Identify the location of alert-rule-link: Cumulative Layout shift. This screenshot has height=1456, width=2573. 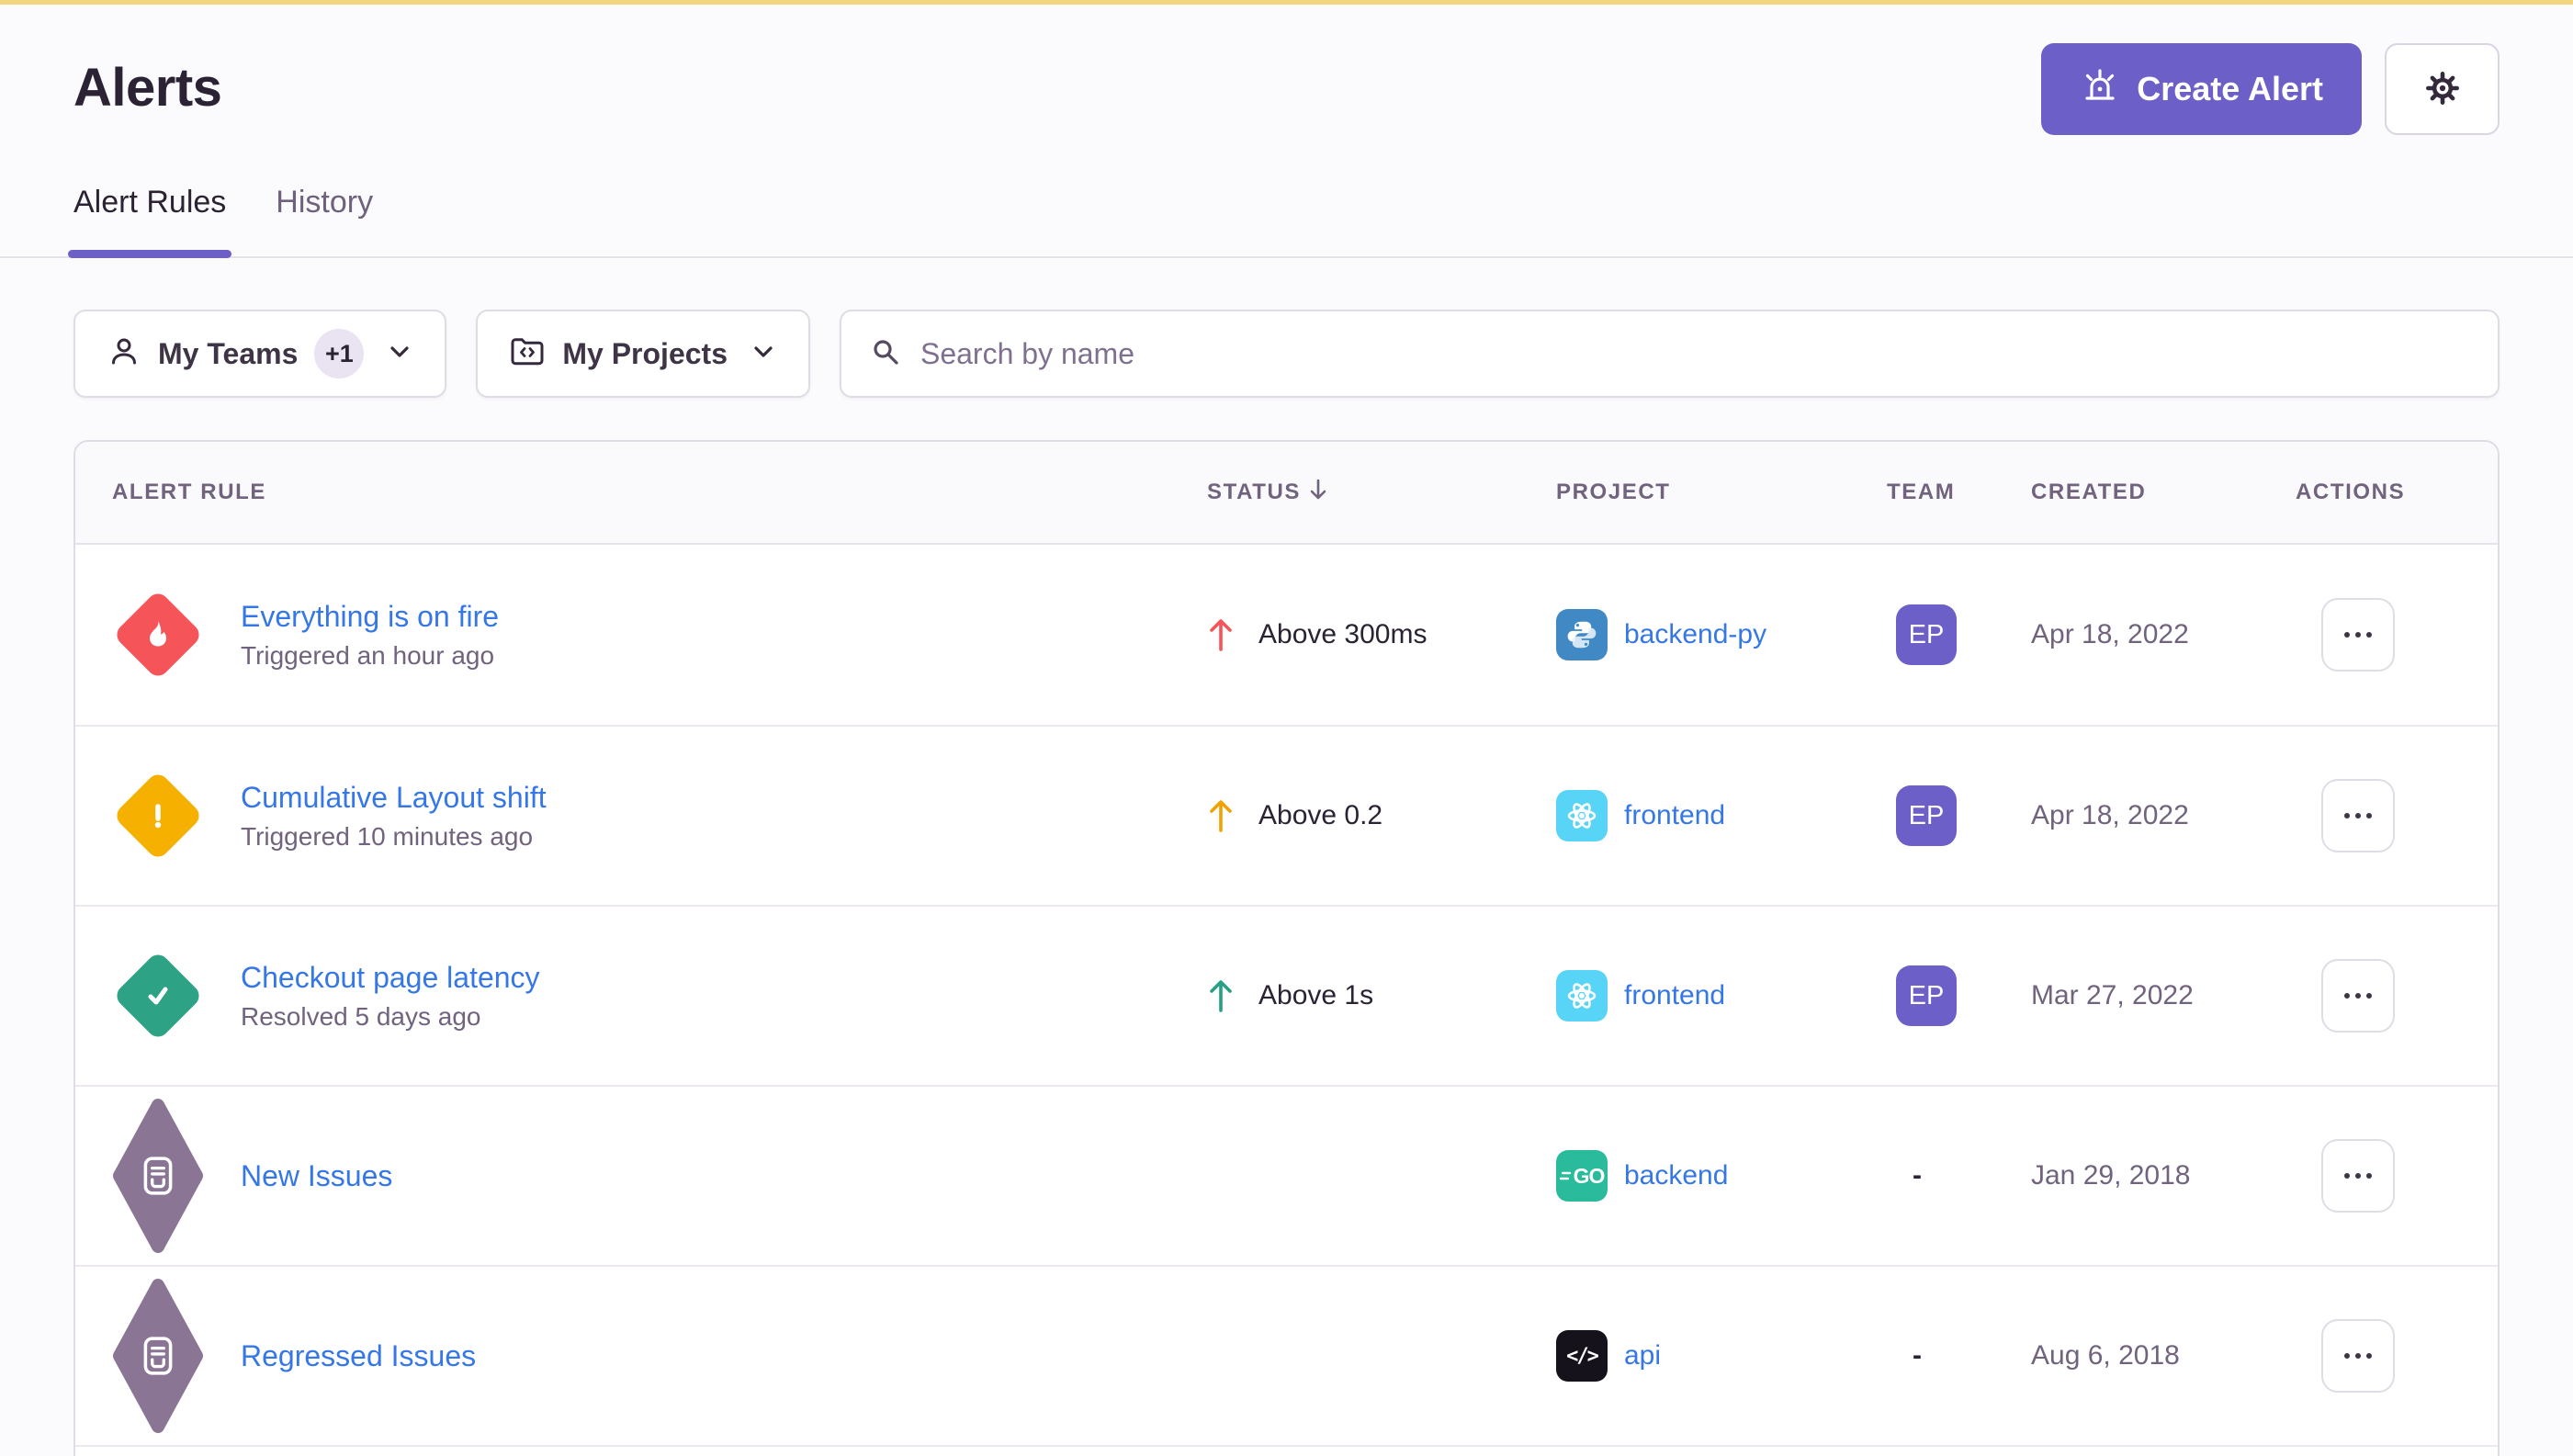
(394, 797).